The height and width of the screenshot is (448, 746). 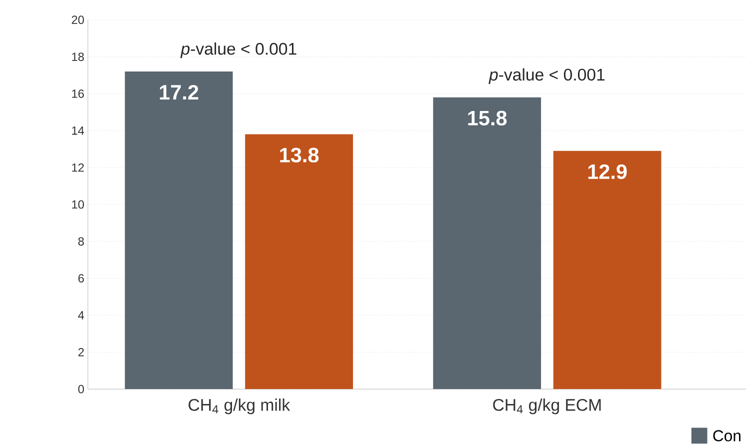 I want to click on x-tick-label: CH$_{4}$ g/kg ECM, so click(x=547, y=406).